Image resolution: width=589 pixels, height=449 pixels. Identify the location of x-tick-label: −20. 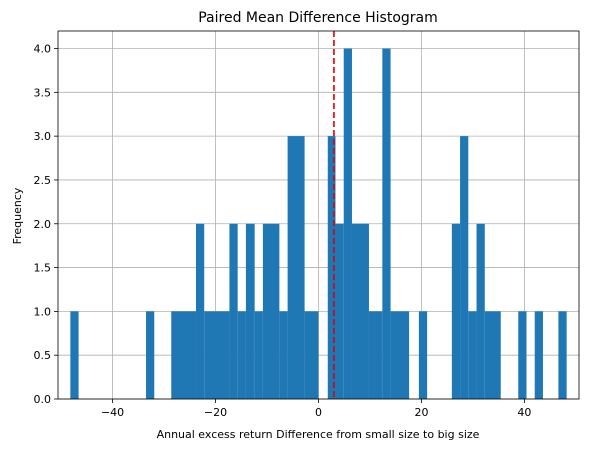
(215, 412).